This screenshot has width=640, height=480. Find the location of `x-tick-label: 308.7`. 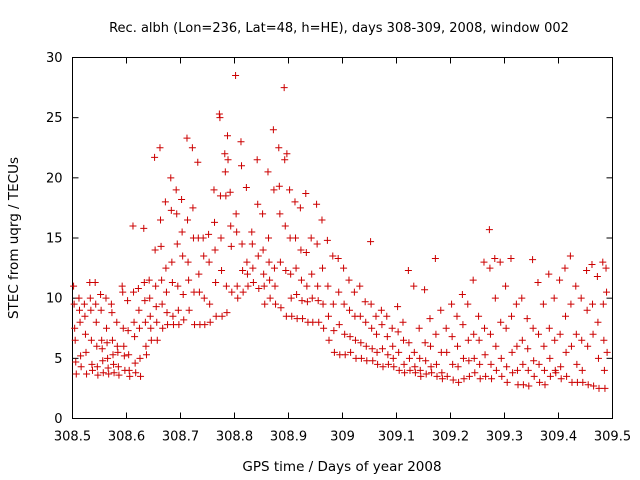

x-tick-label: 308.7 is located at coordinates (180, 437).